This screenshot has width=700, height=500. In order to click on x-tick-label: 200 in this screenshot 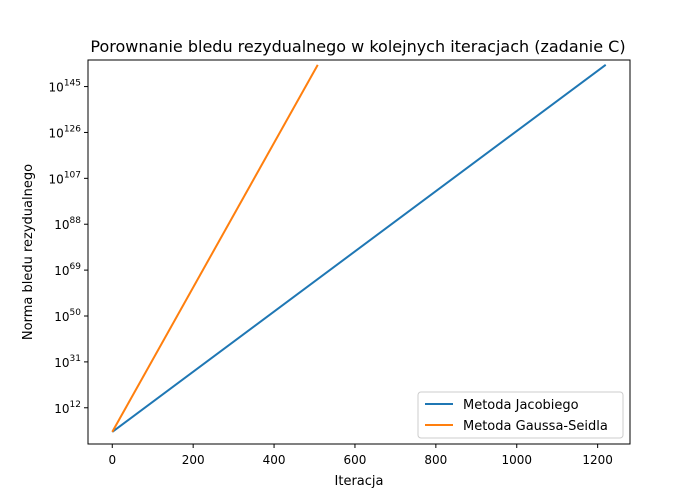, I will do `click(193, 460)`.